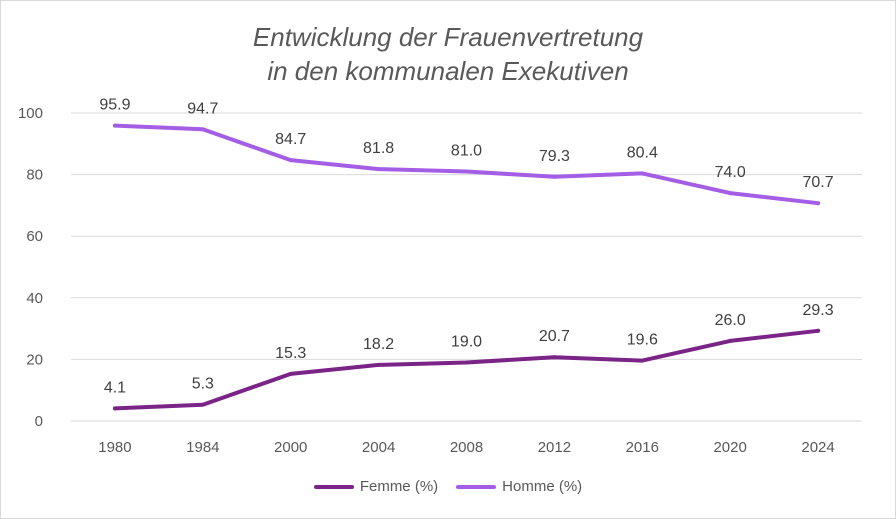 The width and height of the screenshot is (896, 519). Describe the element at coordinates (466, 362) in the screenshot. I see `data-point-0-2008` at that location.